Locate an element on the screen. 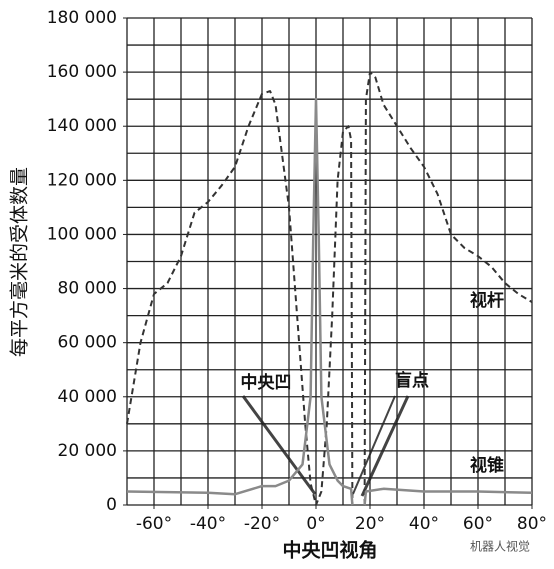 This screenshot has height=569, width=554. x-tick-label: -60° is located at coordinates (154, 524).